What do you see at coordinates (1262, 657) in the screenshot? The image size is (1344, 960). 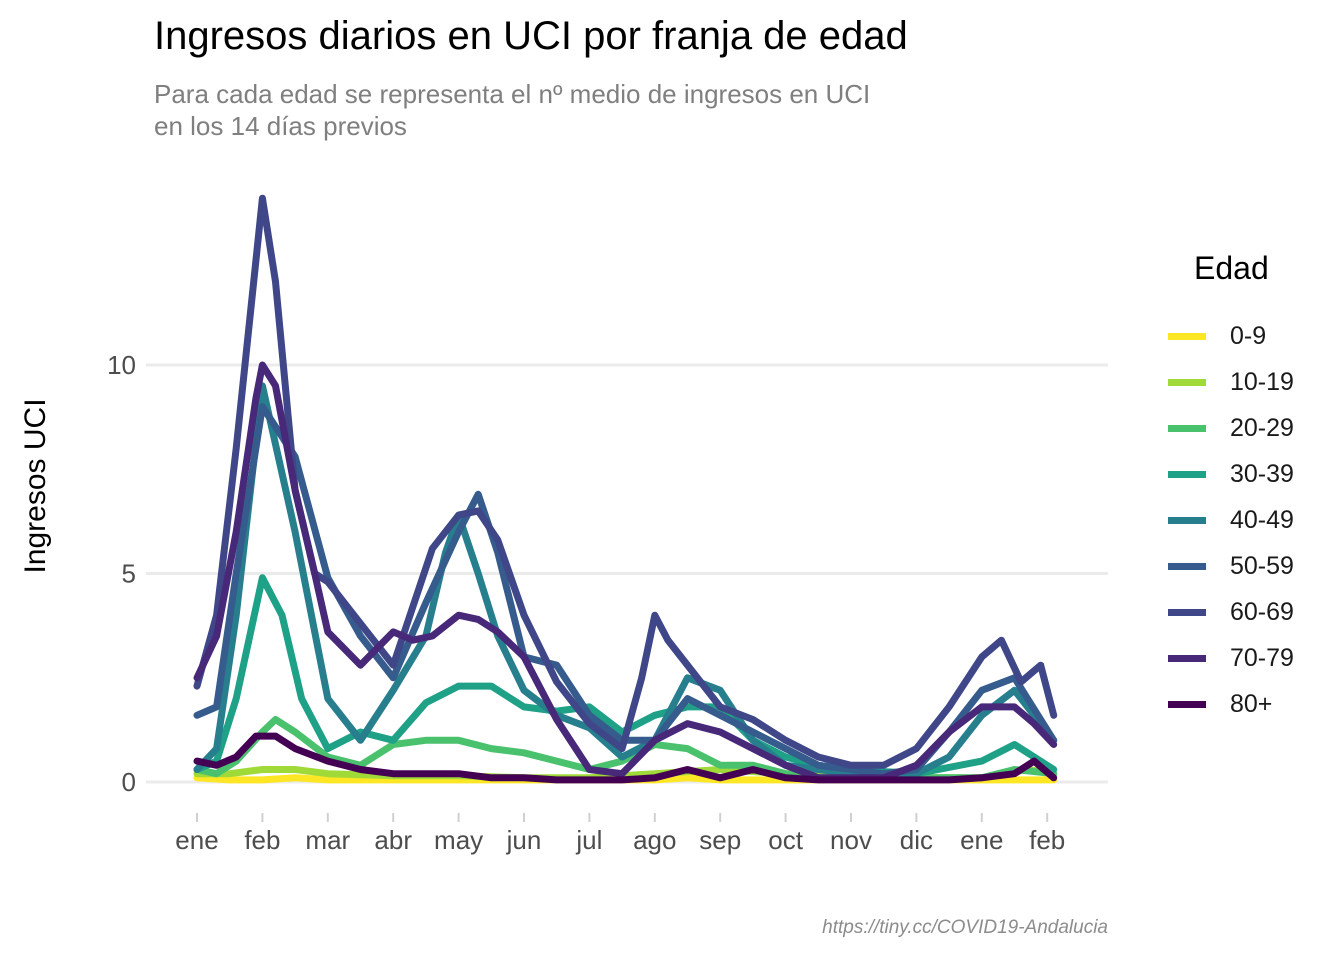 I see `legend-label: 70-79` at bounding box center [1262, 657].